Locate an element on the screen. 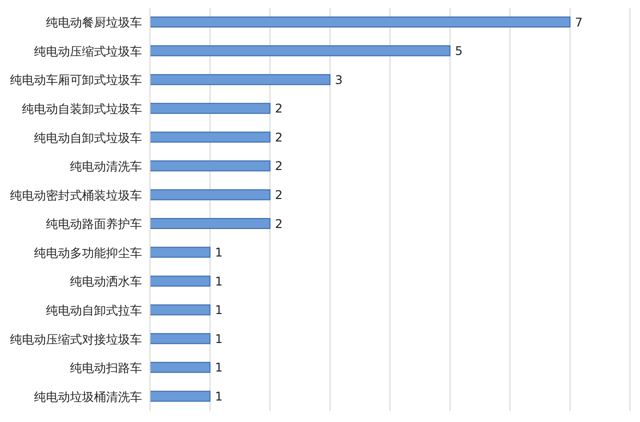 Image resolution: width=640 pixels, height=422 pixels. y-tick-label: 纯电动压缩式垃圾车 is located at coordinates (88, 51).